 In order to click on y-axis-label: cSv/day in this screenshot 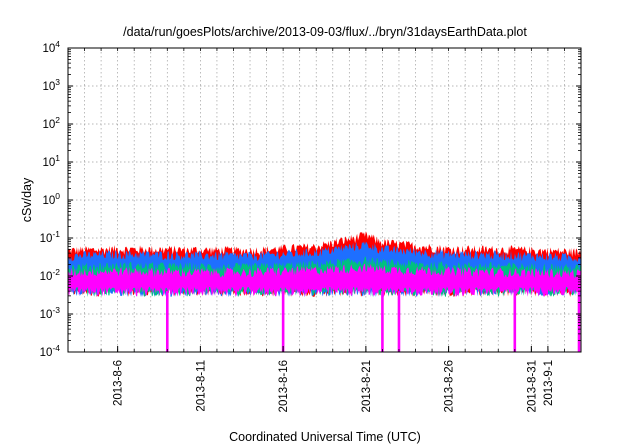, I will do `click(27, 199)`.